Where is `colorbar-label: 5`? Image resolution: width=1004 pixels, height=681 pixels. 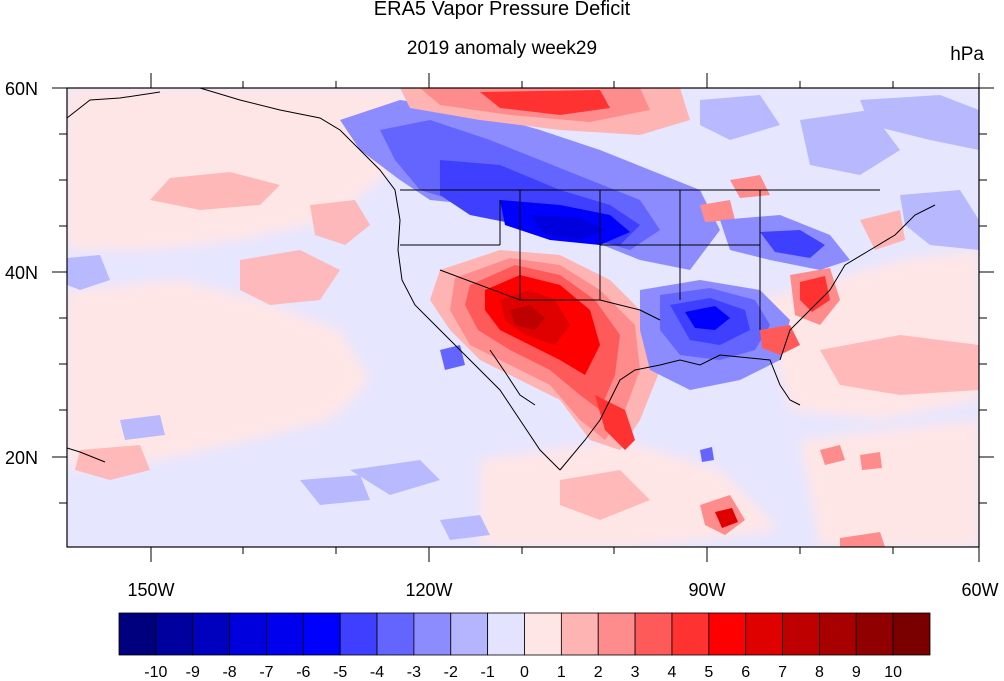
colorbar-label: 5 is located at coordinates (708, 672).